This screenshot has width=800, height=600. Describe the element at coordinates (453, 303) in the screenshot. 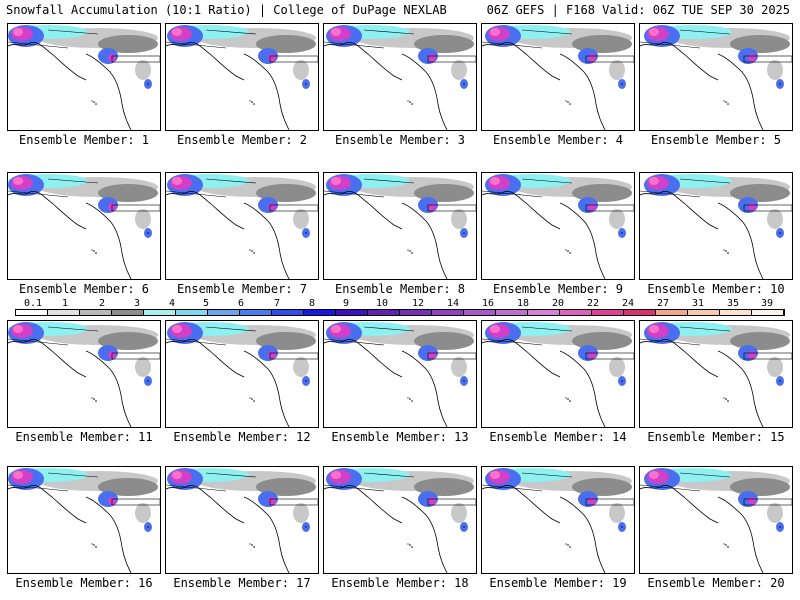

I see `scale-label: 14` at that location.